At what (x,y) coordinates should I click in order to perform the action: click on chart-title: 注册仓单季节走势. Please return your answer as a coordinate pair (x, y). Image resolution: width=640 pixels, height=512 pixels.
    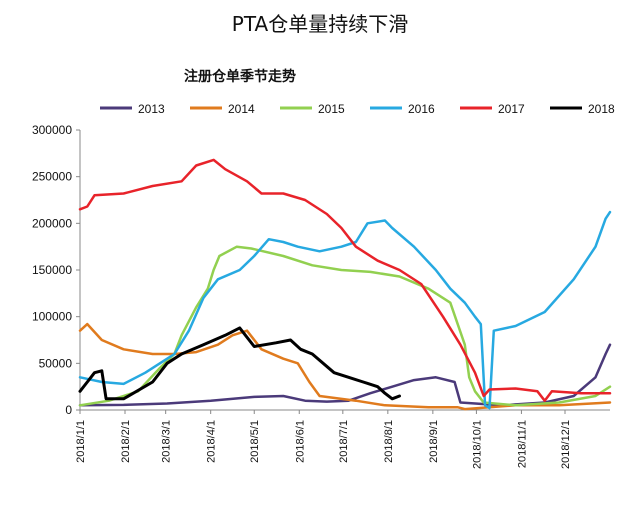
    Looking at the image, I should click on (240, 77).